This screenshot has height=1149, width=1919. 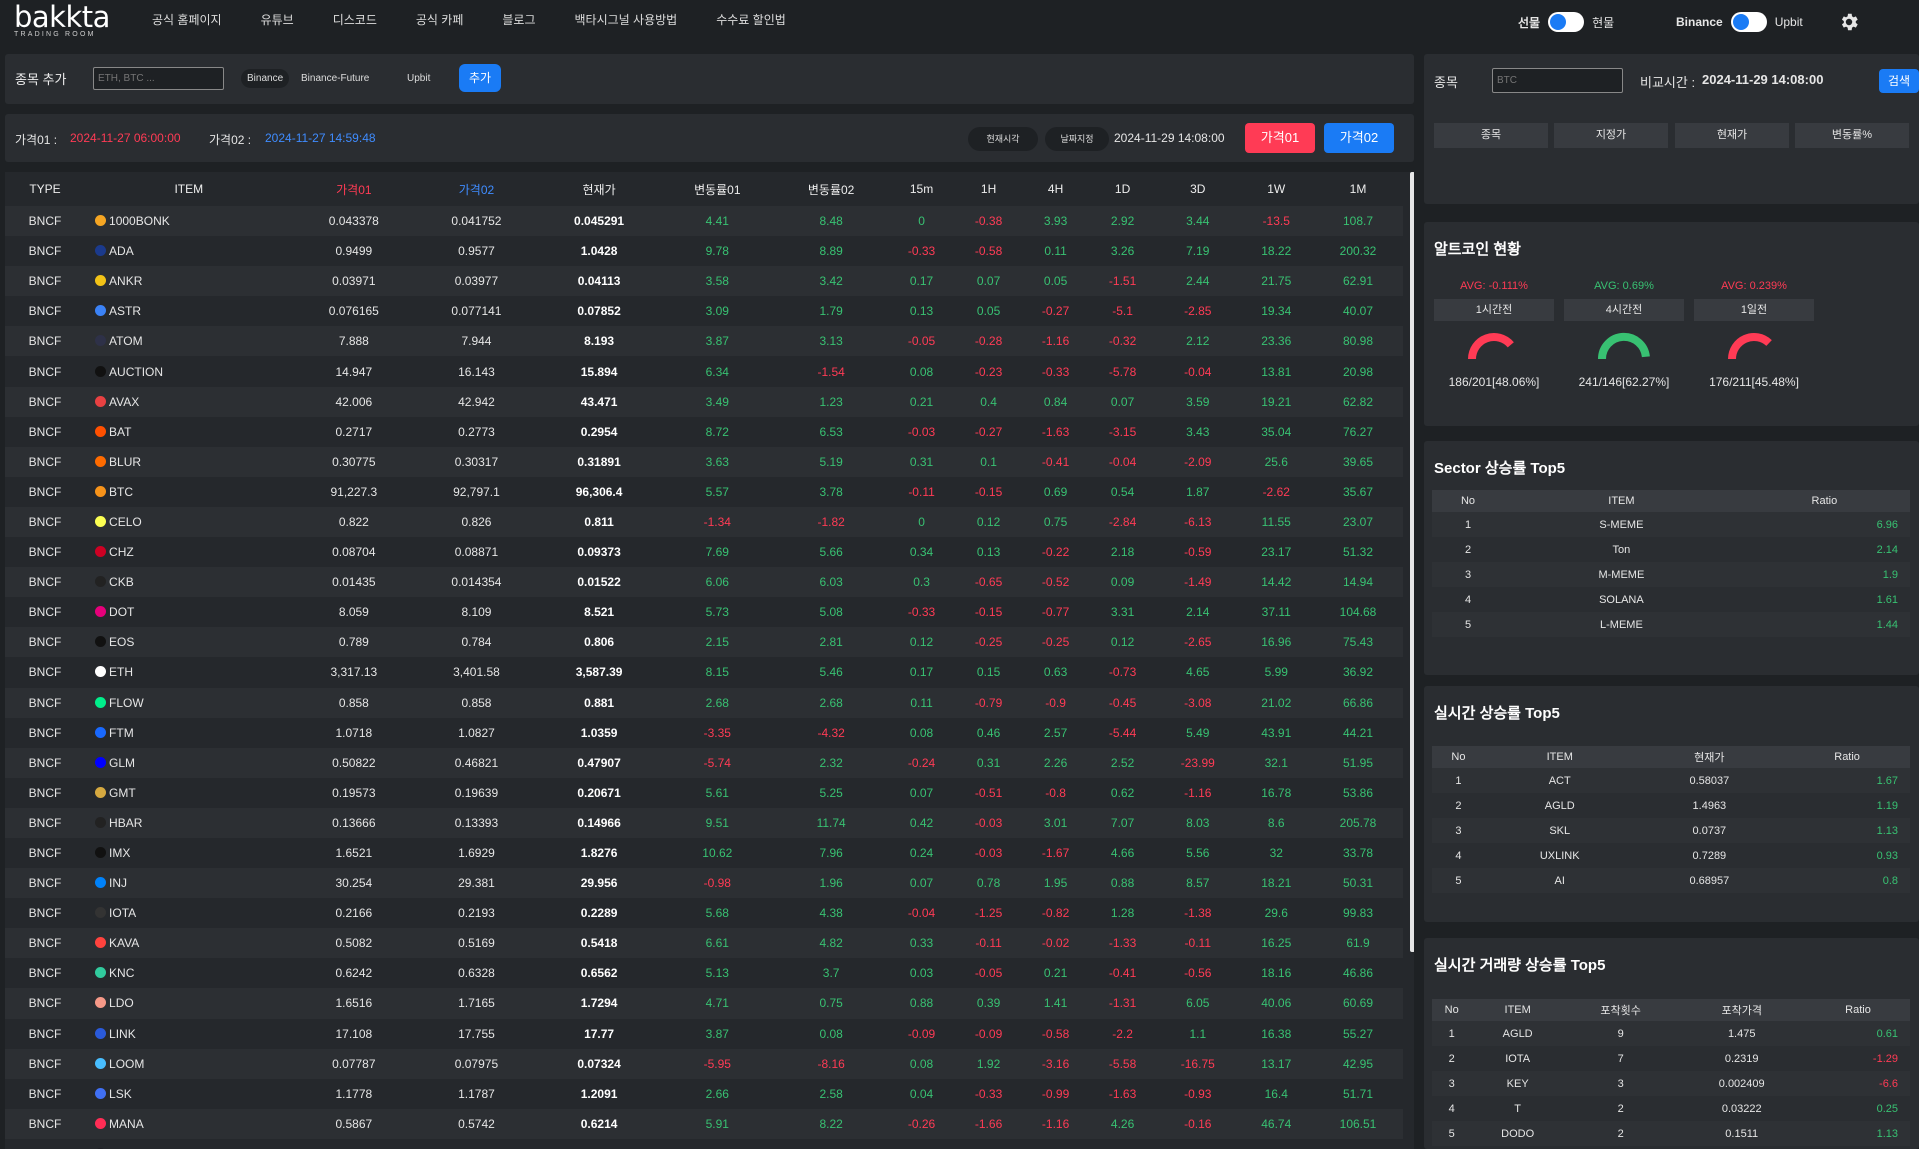 What do you see at coordinates (121, 491) in the screenshot?
I see `coin-symbol: BTC` at bounding box center [121, 491].